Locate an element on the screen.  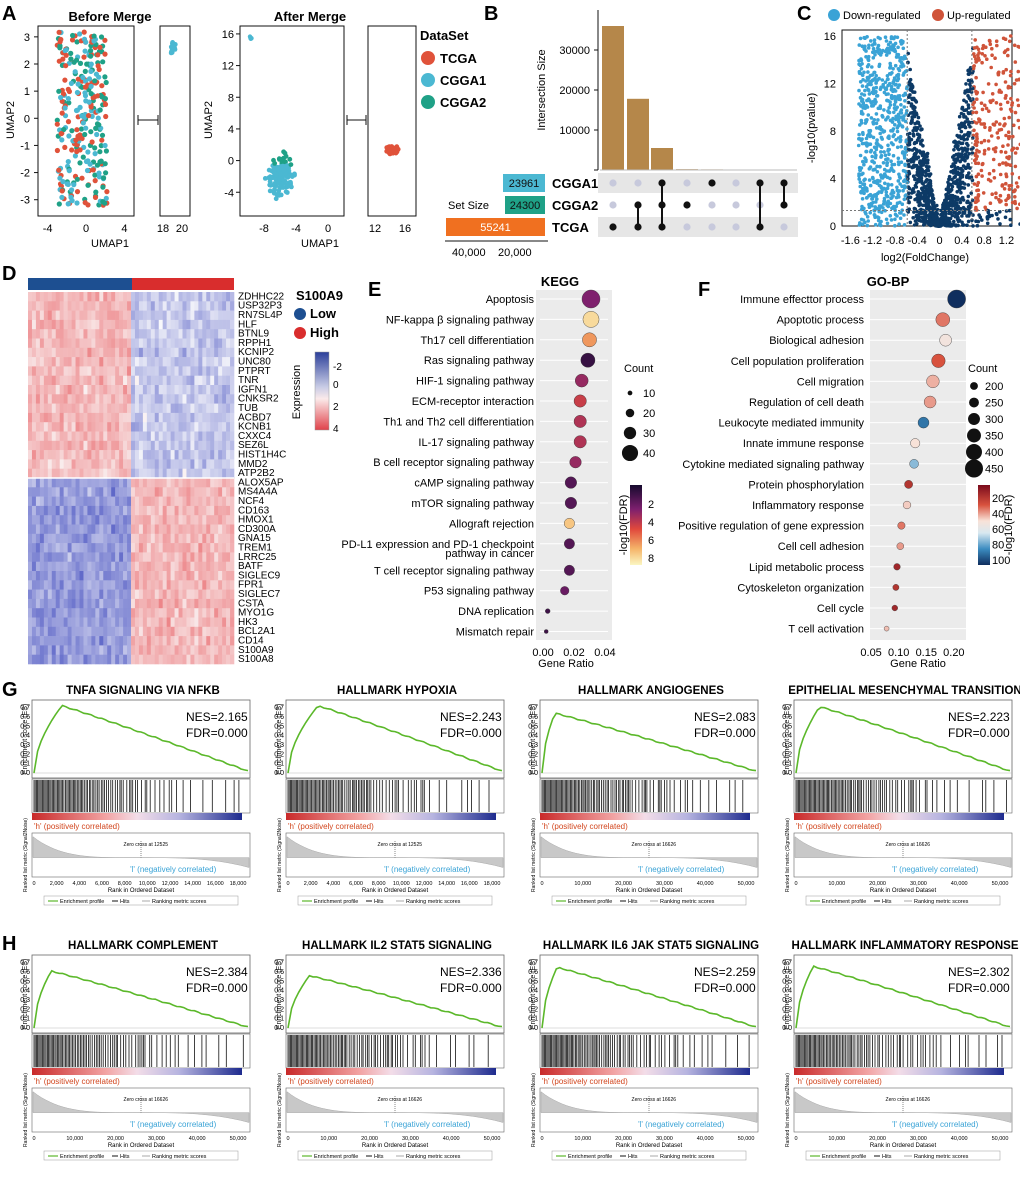
gsea-hits-frame is located at coordinates (141, 796).